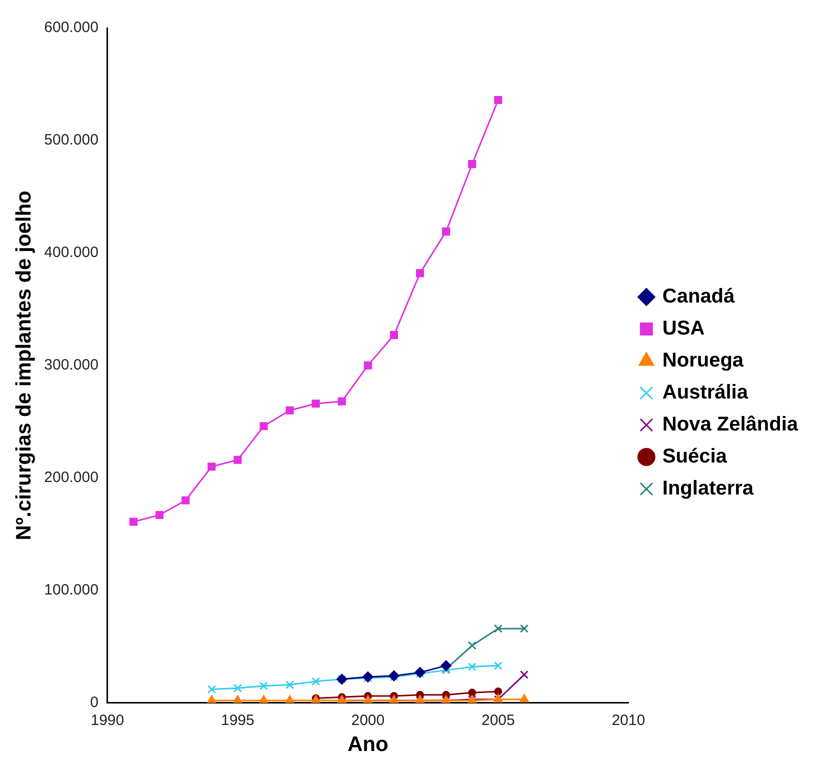  Describe the element at coordinates (71, 589) in the screenshot. I see `y-tick-label: 100.000` at that location.